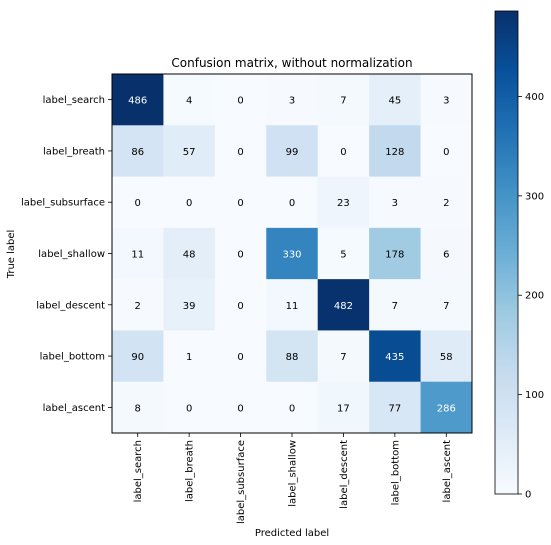 This screenshot has width=551, height=545. Describe the element at coordinates (531, 296) in the screenshot. I see `colorbar-ticks: 0 100 200 300 400` at that location.